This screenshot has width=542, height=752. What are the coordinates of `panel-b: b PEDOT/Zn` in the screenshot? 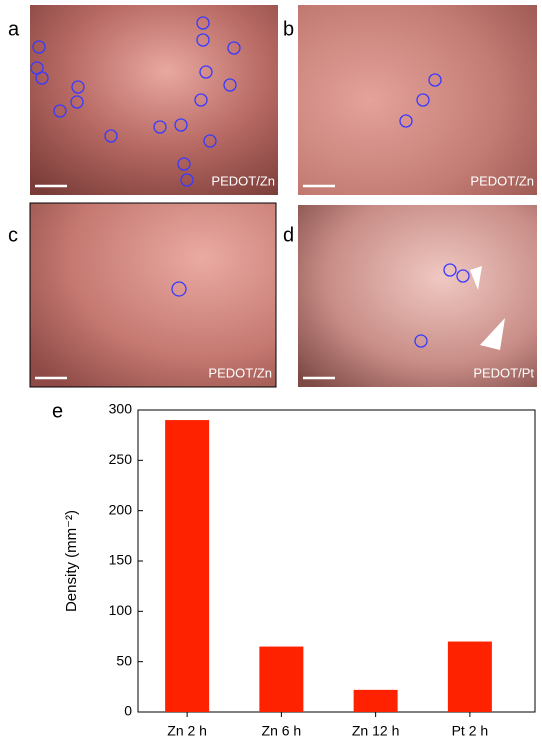 It's located at (410, 100).